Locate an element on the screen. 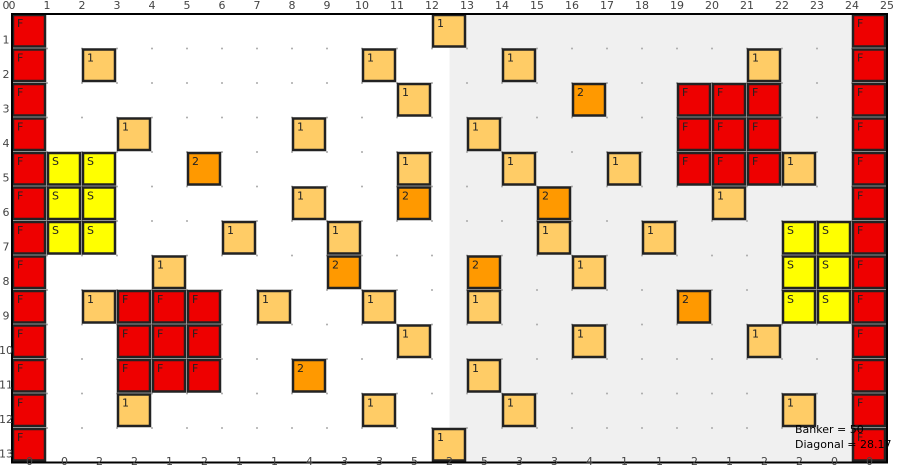 This screenshot has height=468, width=900. column-label: 8 is located at coordinates (292, 6).